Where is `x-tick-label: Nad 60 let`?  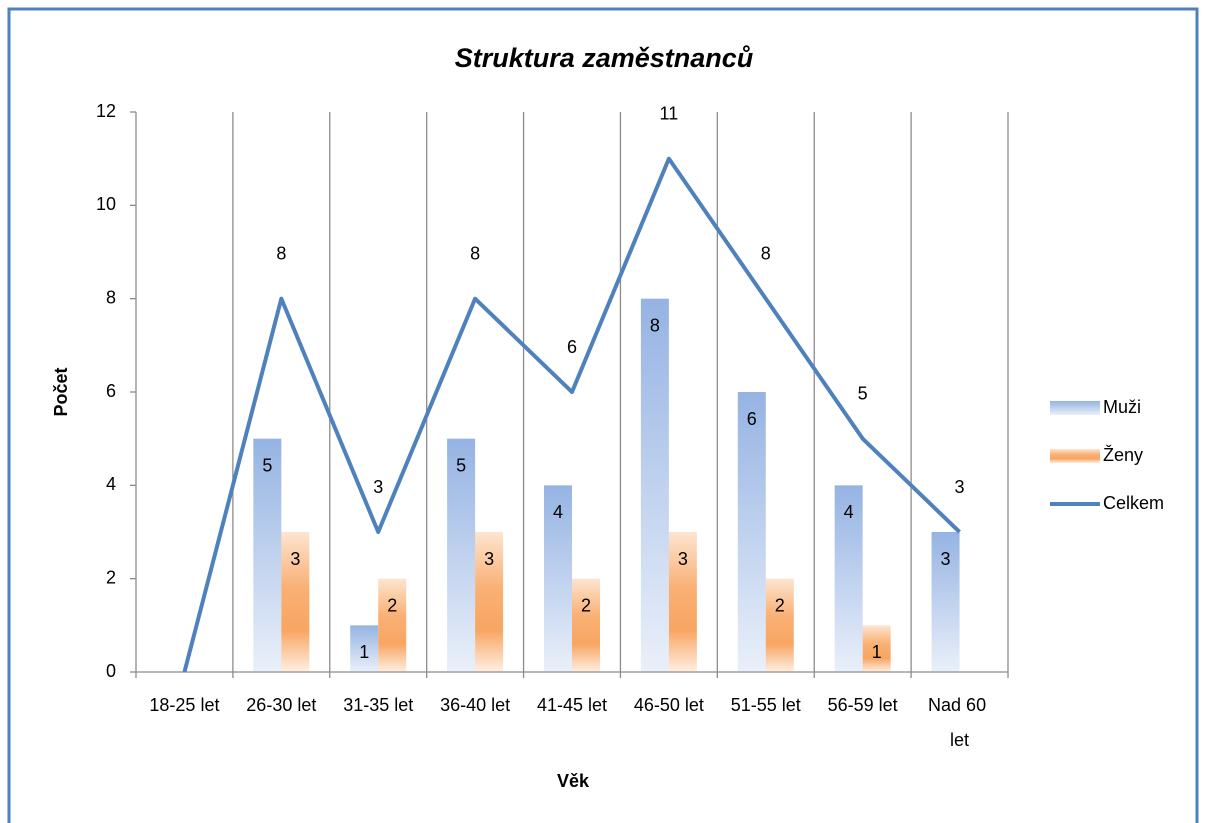
x-tick-label: Nad 60 let is located at coordinates (959, 722).